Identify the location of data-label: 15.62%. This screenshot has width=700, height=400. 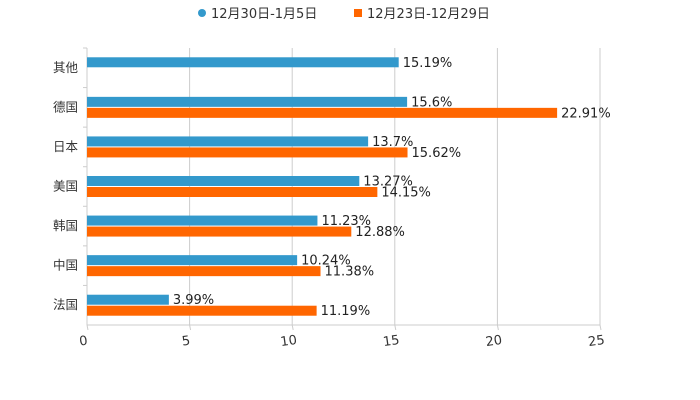
(437, 153).